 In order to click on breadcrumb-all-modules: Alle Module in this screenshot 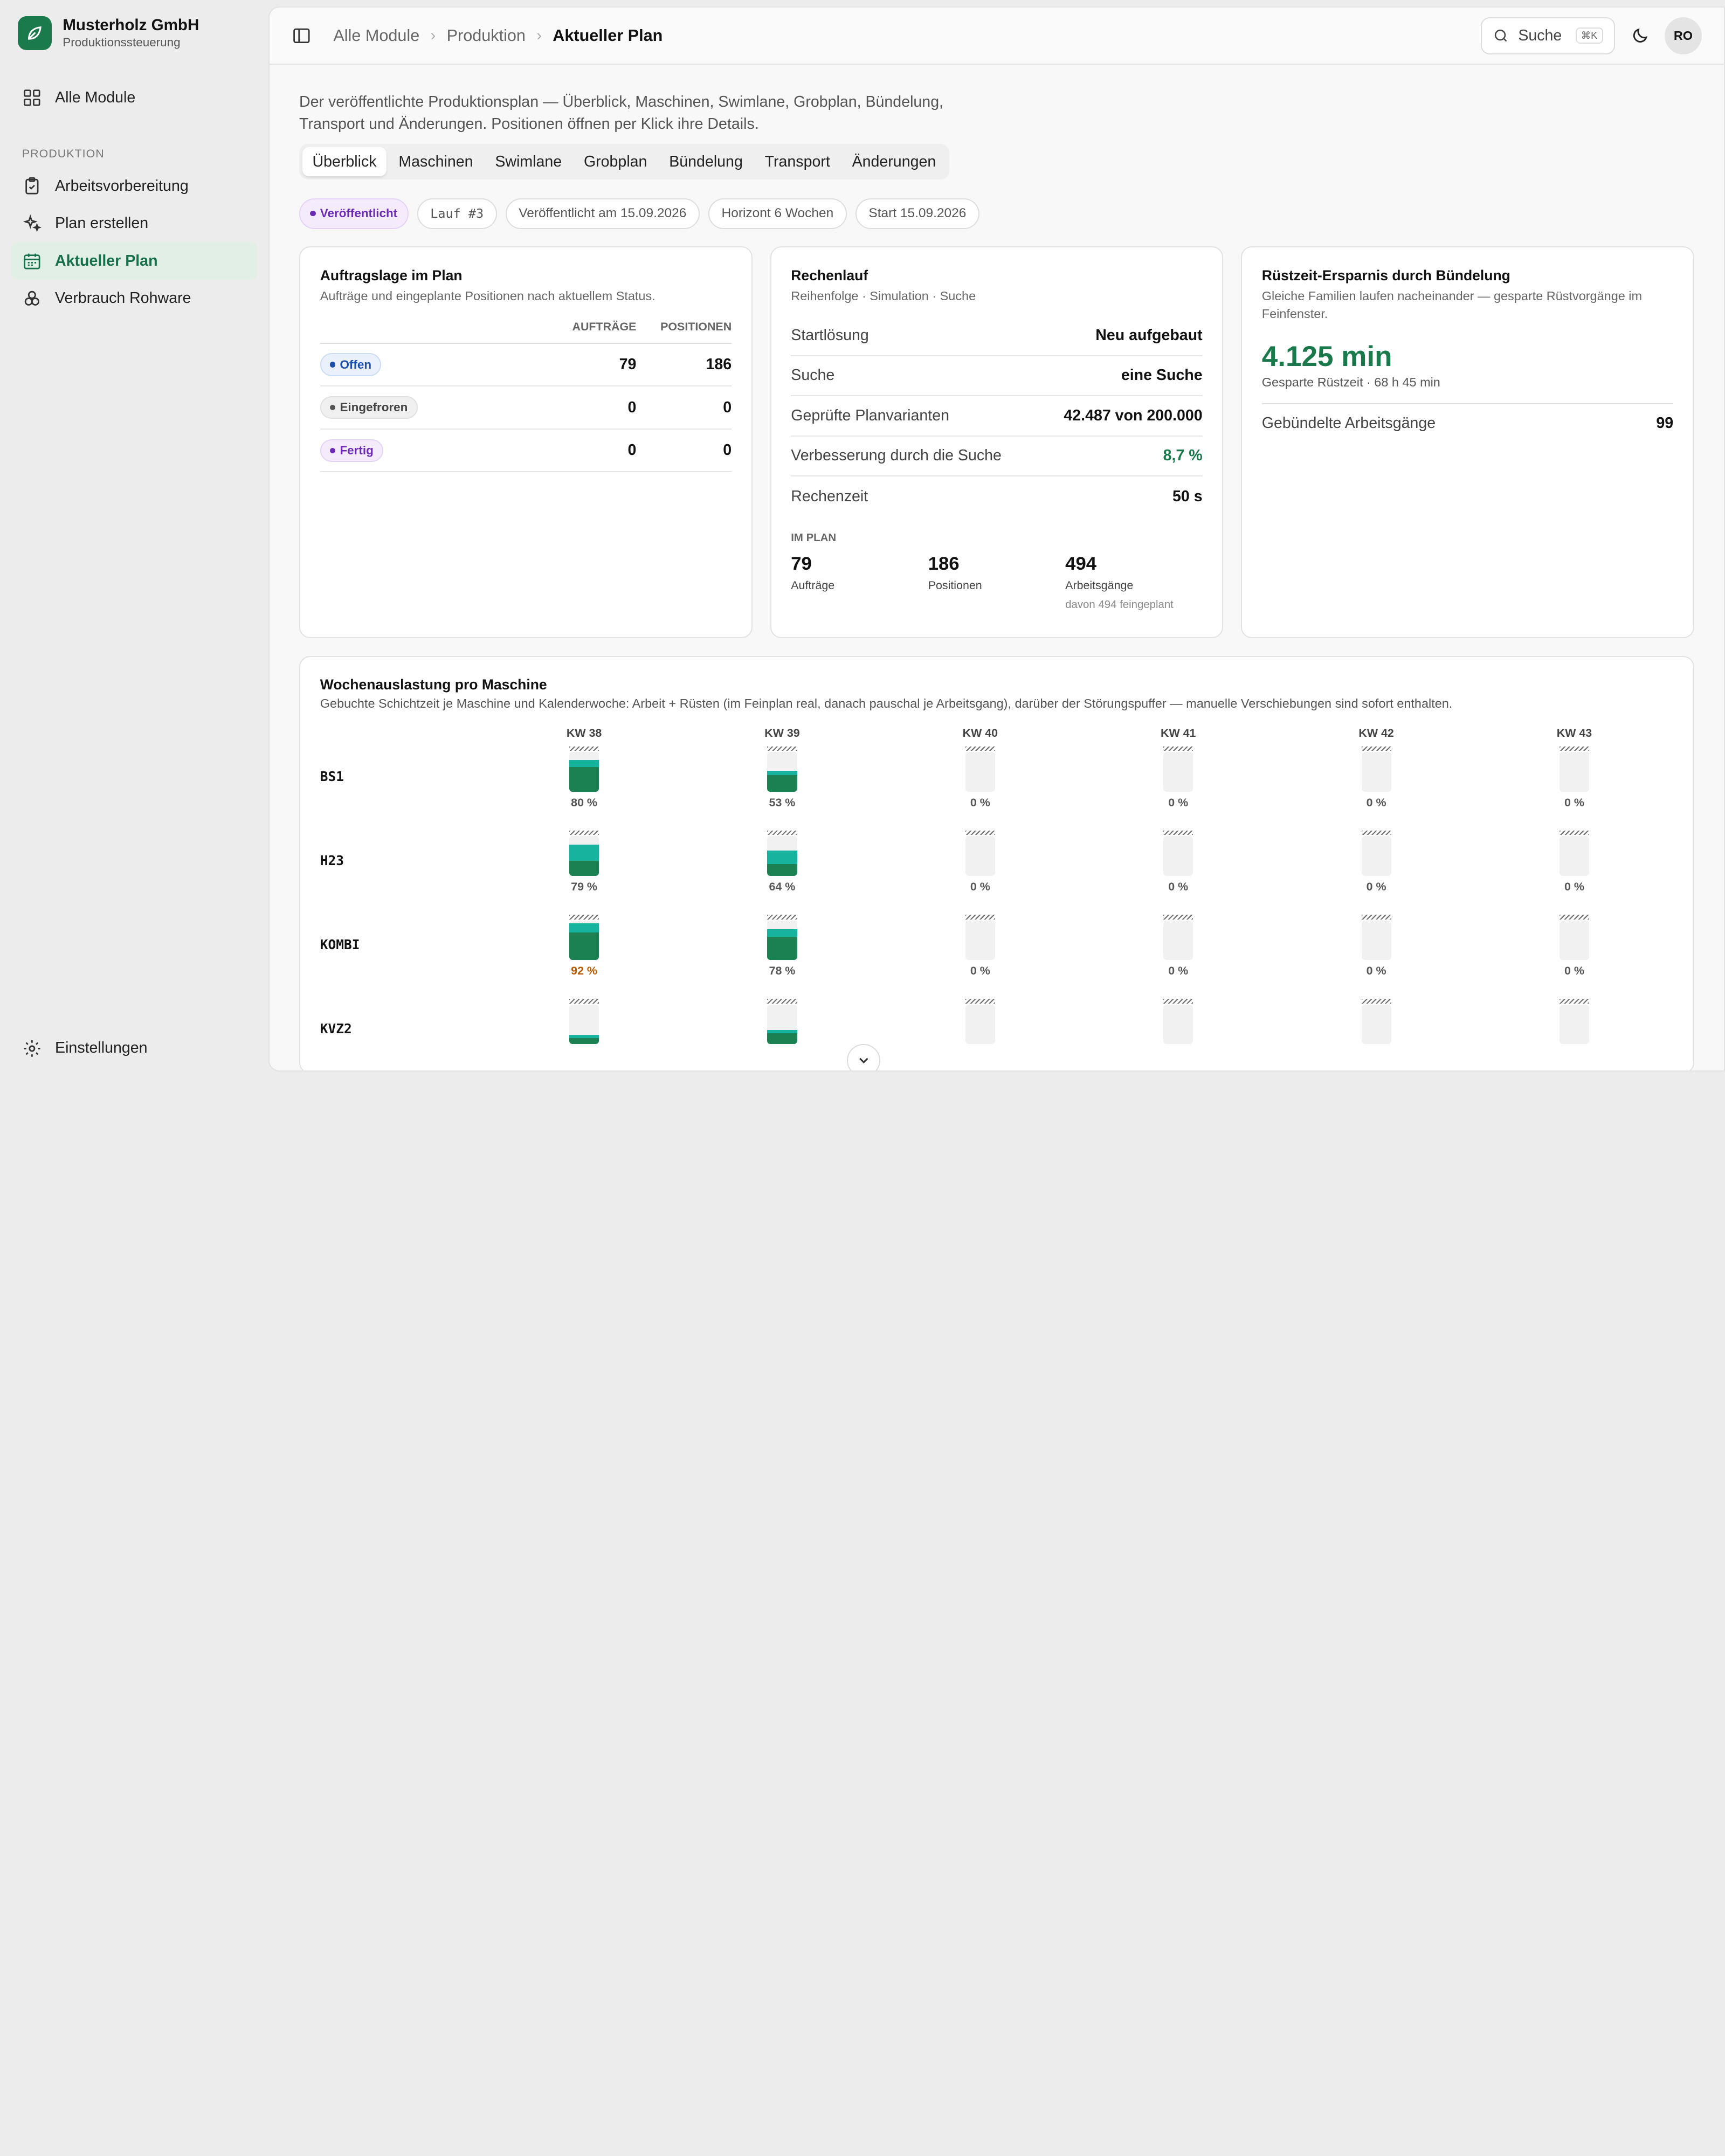, I will do `click(376, 35)`.